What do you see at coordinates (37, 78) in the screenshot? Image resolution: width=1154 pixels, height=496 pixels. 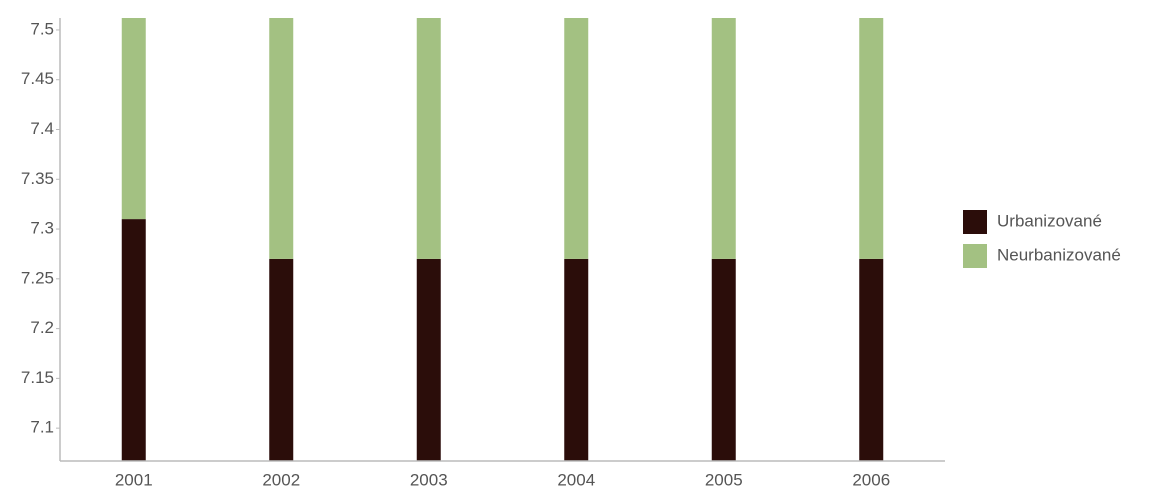 I see `y-tick-label: 7.45` at bounding box center [37, 78].